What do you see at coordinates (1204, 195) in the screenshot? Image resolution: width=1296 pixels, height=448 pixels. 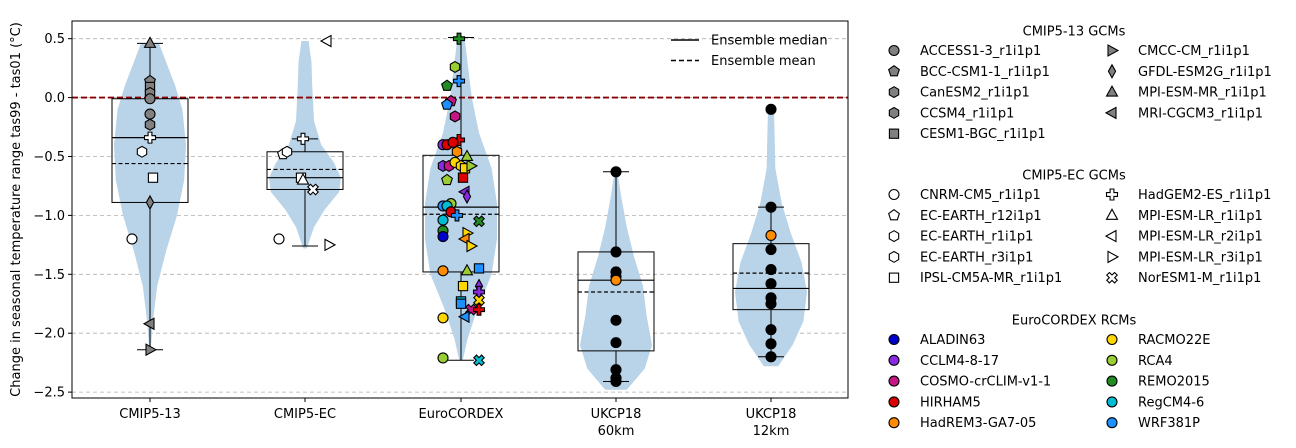 I see `legend-item-label: HadGEM2-ES_r1i1p1` at bounding box center [1204, 195].